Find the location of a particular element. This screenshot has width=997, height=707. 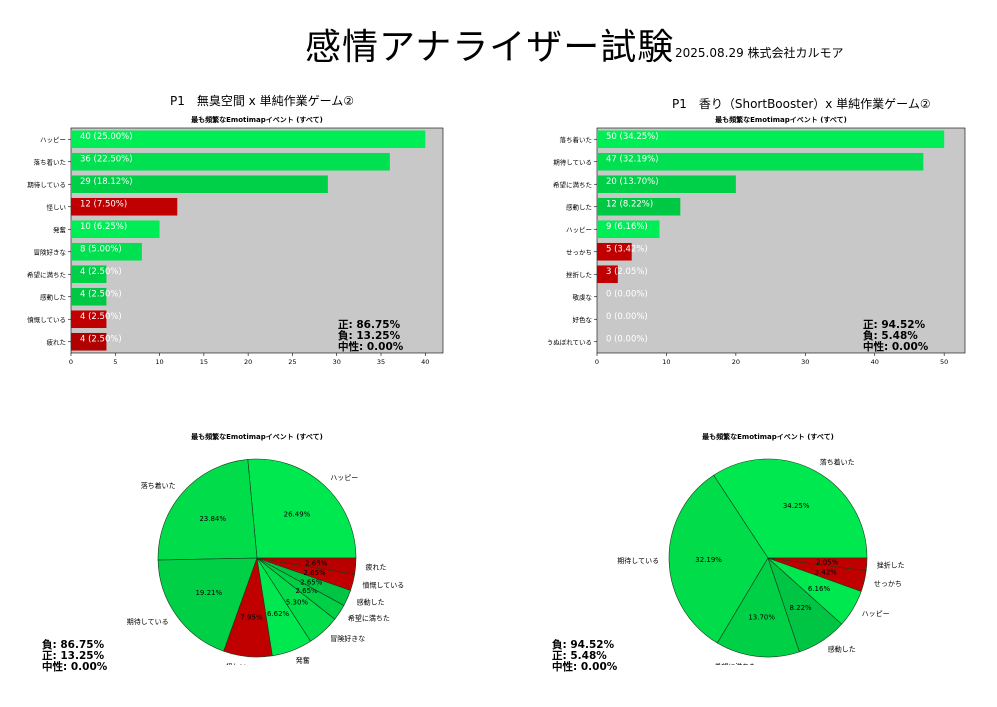

x-tick-label: 10 is located at coordinates (666, 362).